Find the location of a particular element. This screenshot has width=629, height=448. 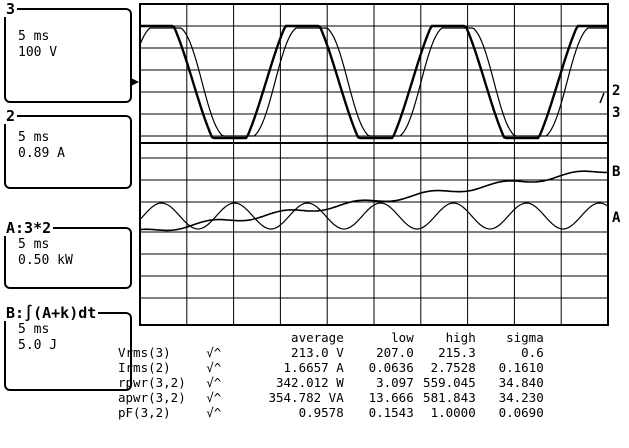

measurement-high: 1.0000 is located at coordinates (453, 412).